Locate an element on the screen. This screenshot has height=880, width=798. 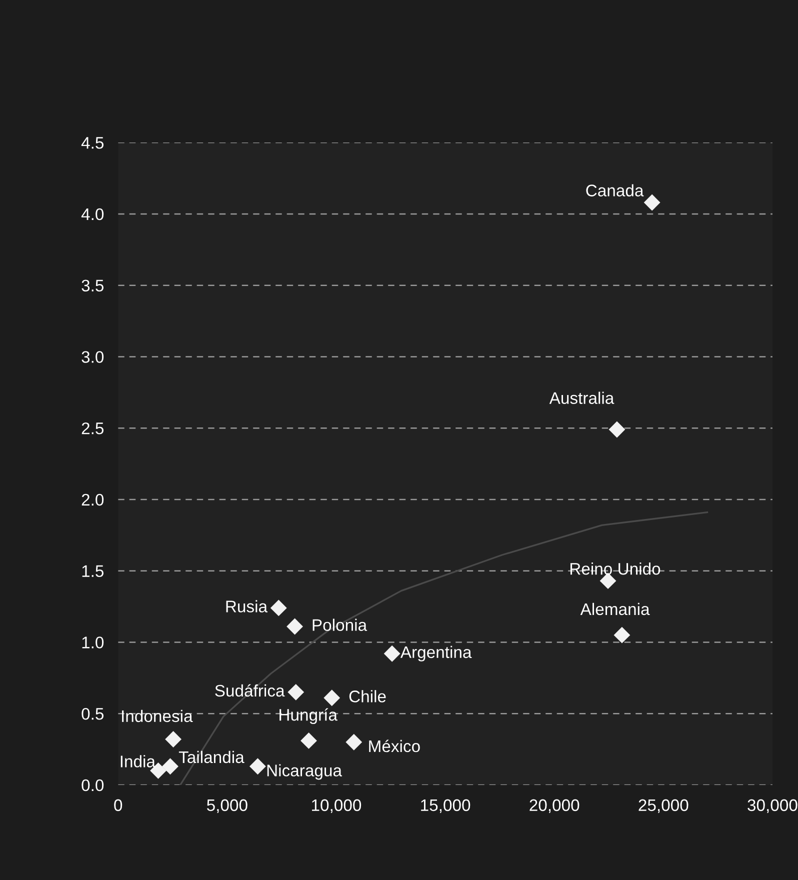
annotation: Australia is located at coordinates (581, 398).